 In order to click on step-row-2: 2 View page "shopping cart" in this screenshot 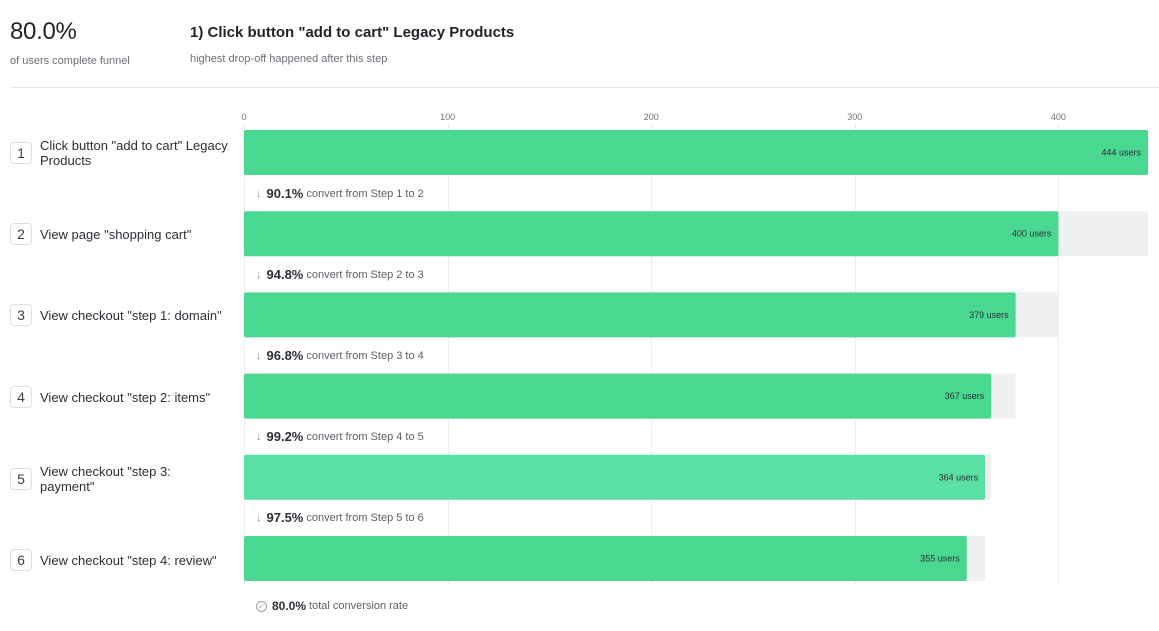, I will do `click(120, 234)`.